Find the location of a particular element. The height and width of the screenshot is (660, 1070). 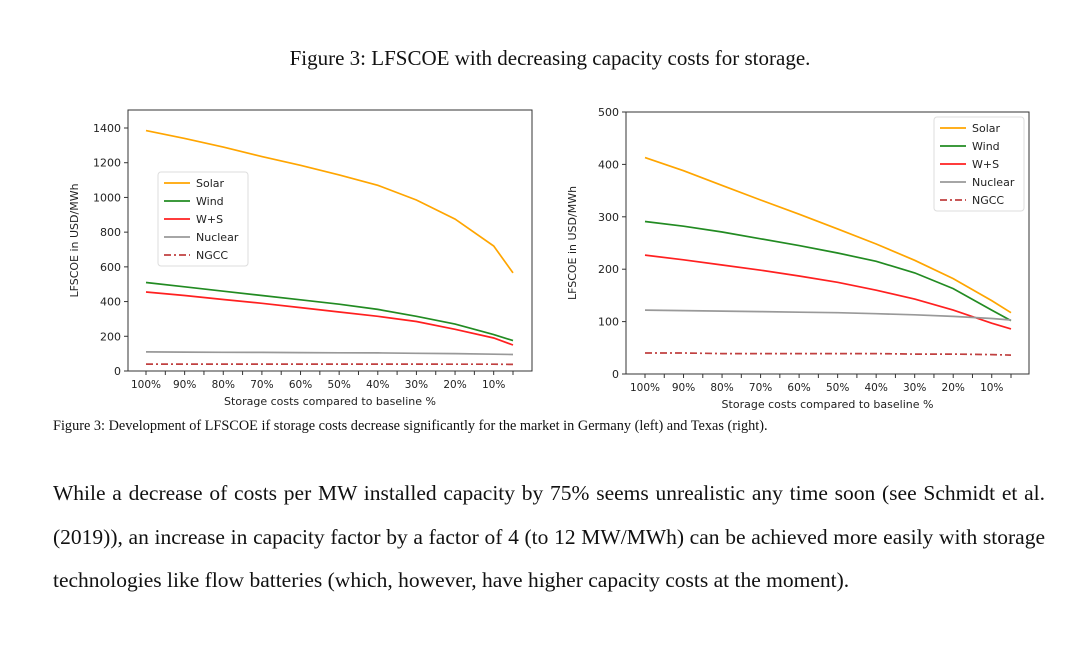

y-tick-label: 100 is located at coordinates (608, 322).